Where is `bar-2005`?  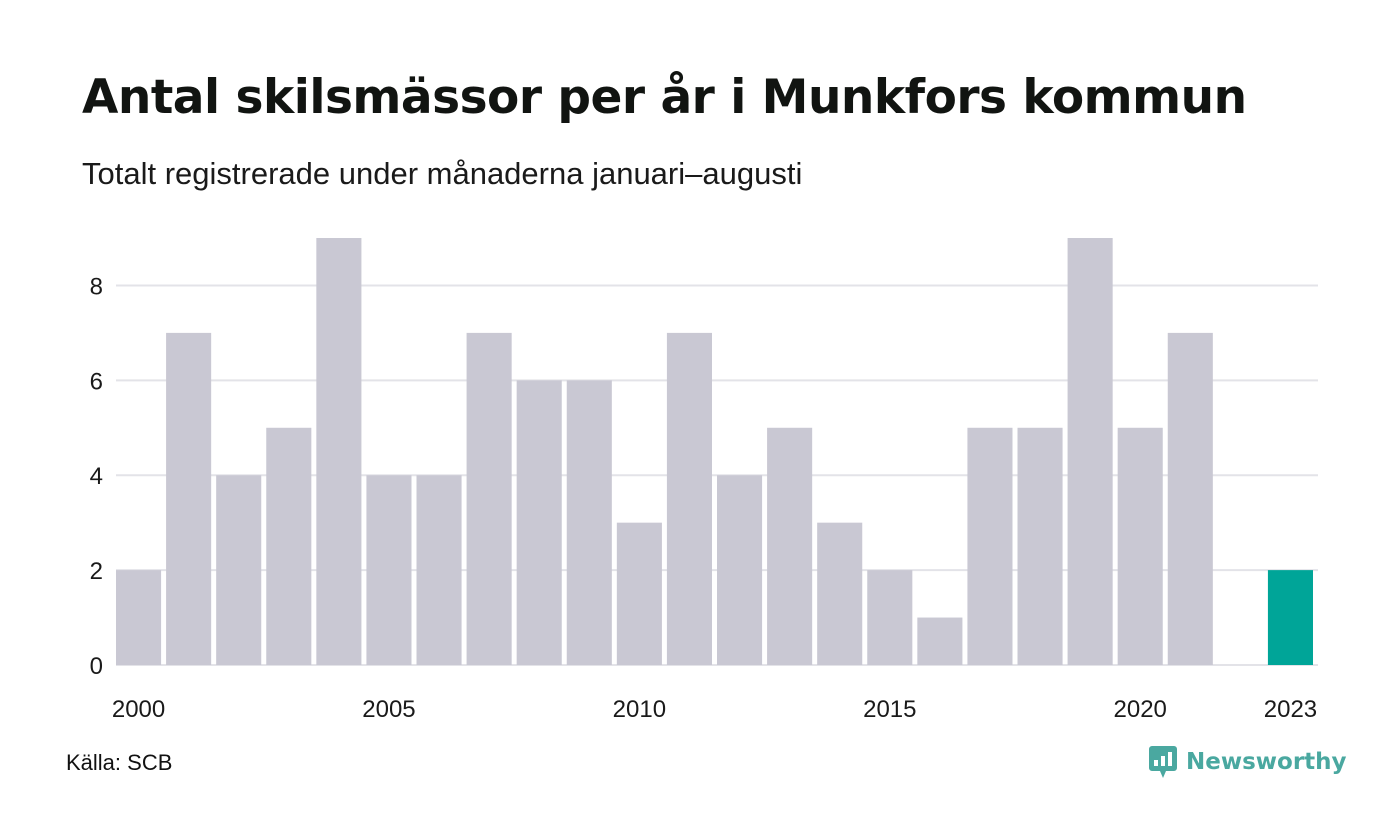 bar-2005 is located at coordinates (389, 570).